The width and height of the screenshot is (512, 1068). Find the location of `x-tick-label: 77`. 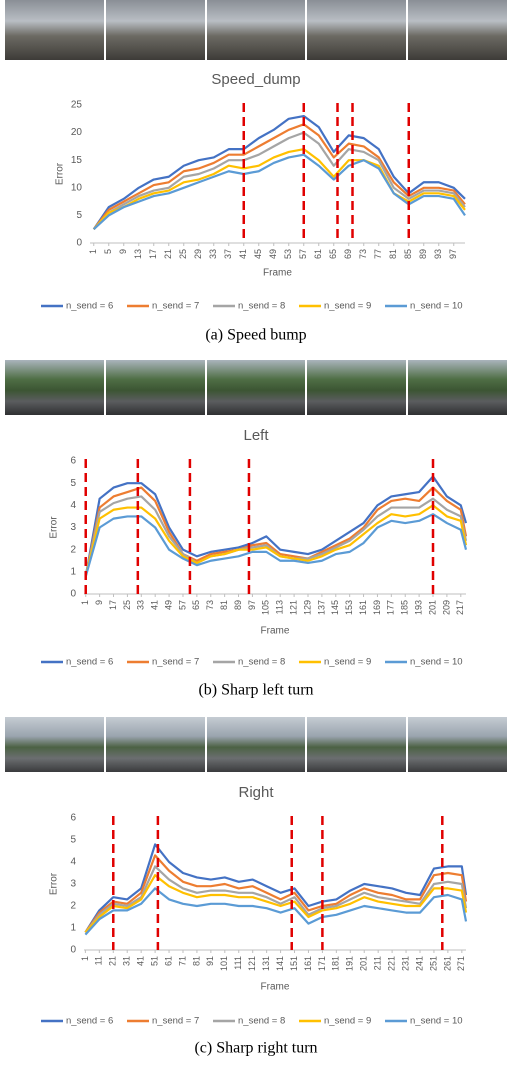

x-tick-label: 77 is located at coordinates (378, 254).